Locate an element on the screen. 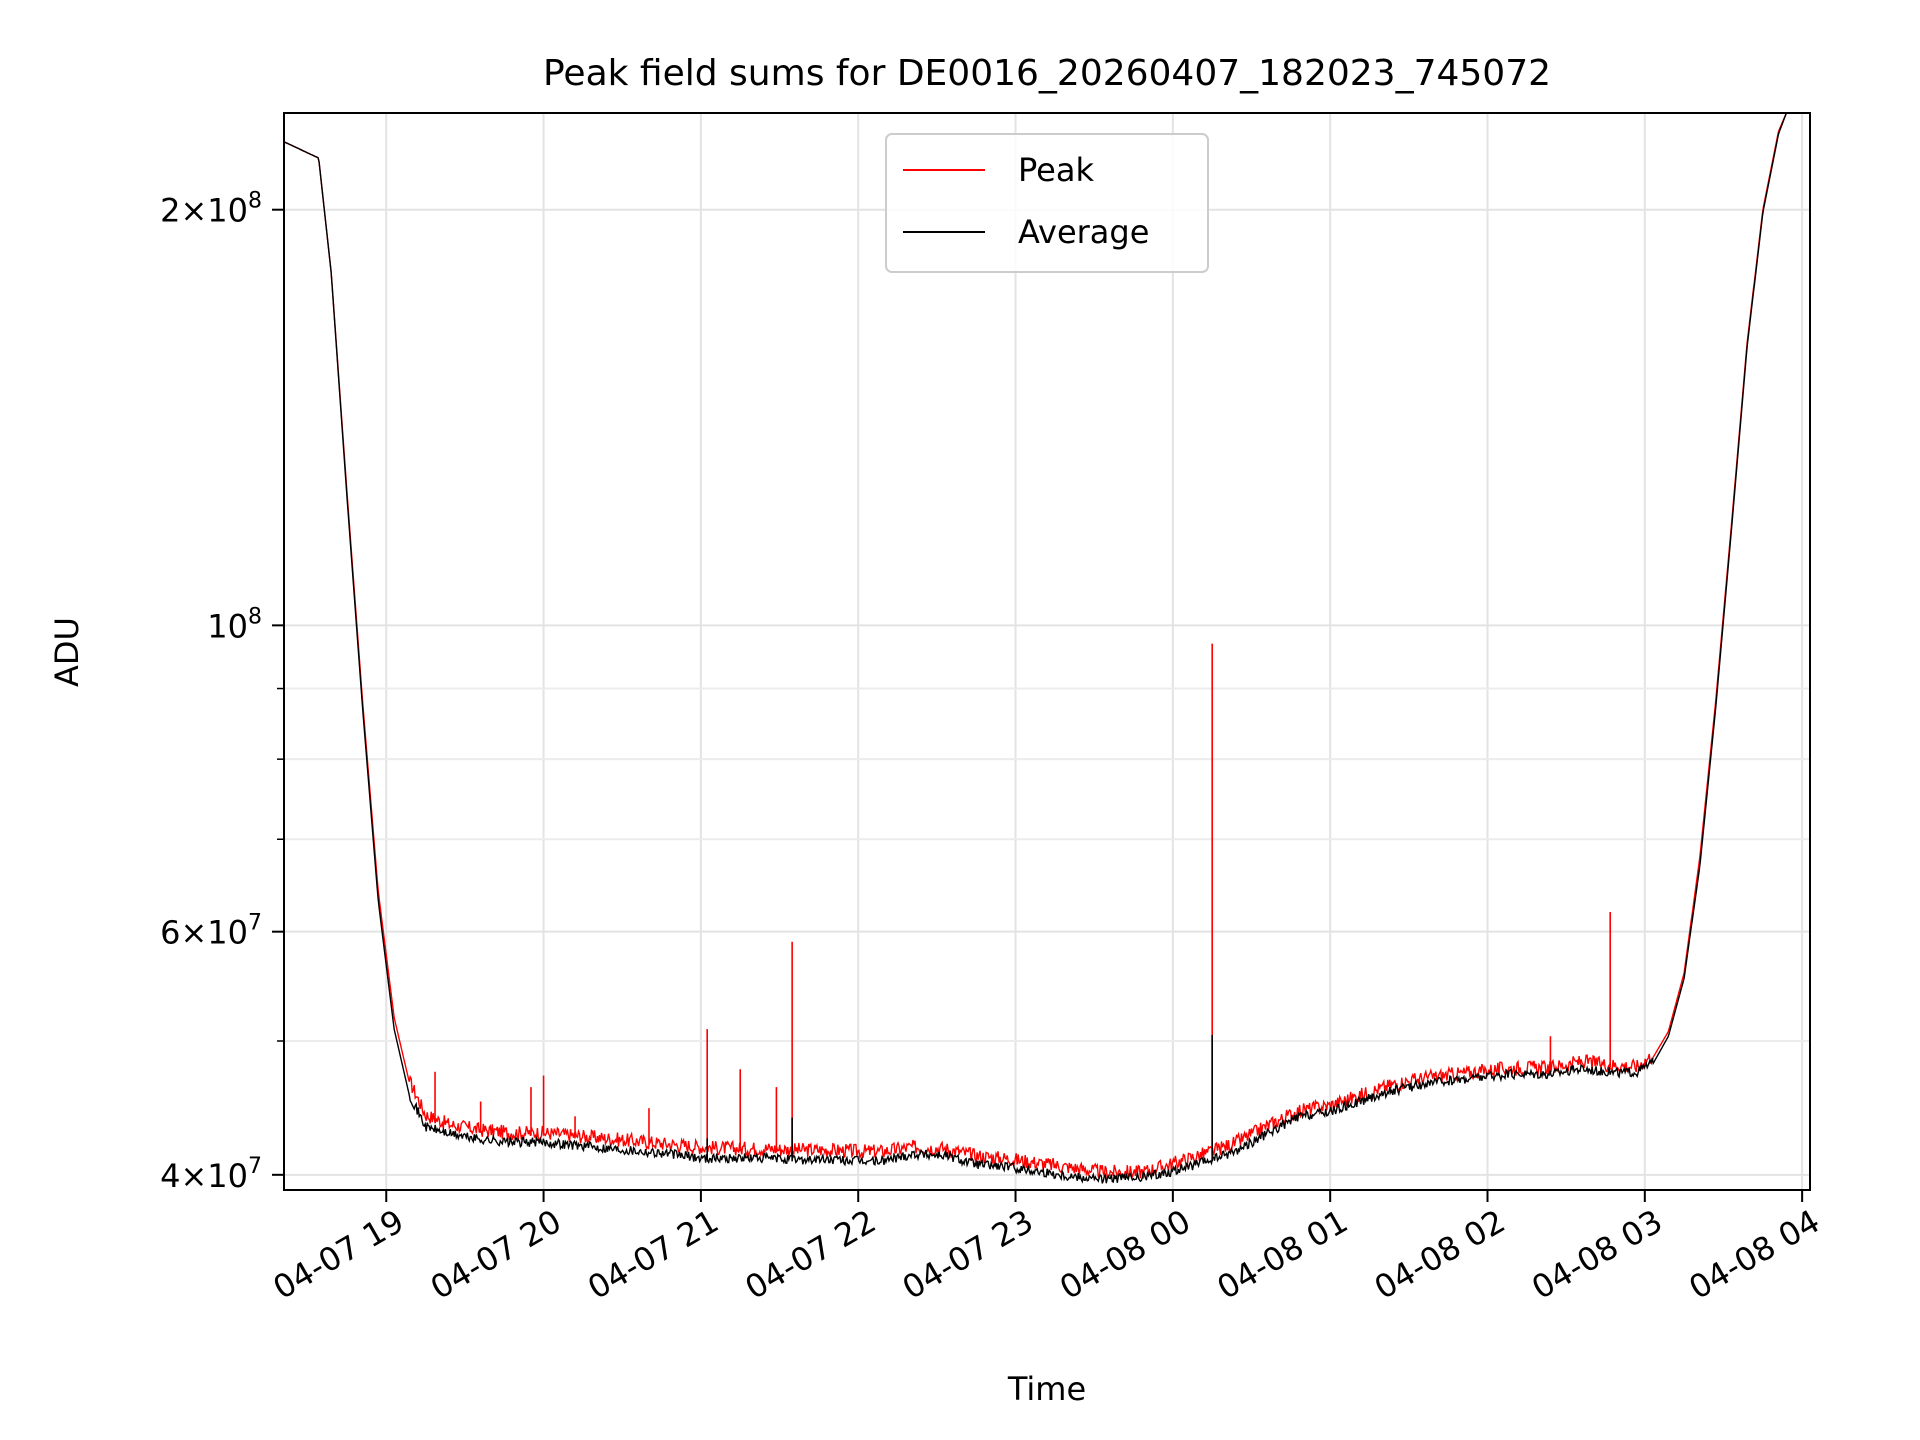 This screenshot has width=1920, height=1440. y-tick-label: 6×107 is located at coordinates (211, 931).